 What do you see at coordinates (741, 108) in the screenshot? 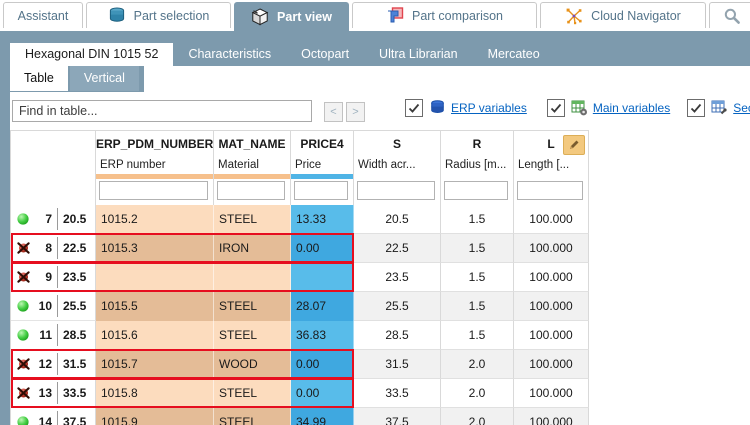
I see `link-seconda: Seconda` at bounding box center [741, 108].